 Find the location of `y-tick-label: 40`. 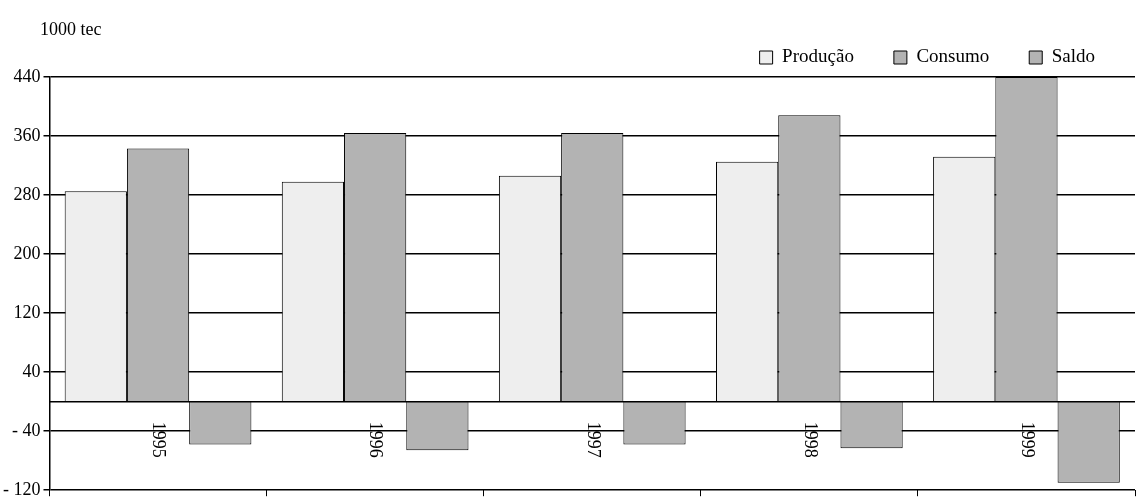

y-tick-label: 40 is located at coordinates (31, 370).